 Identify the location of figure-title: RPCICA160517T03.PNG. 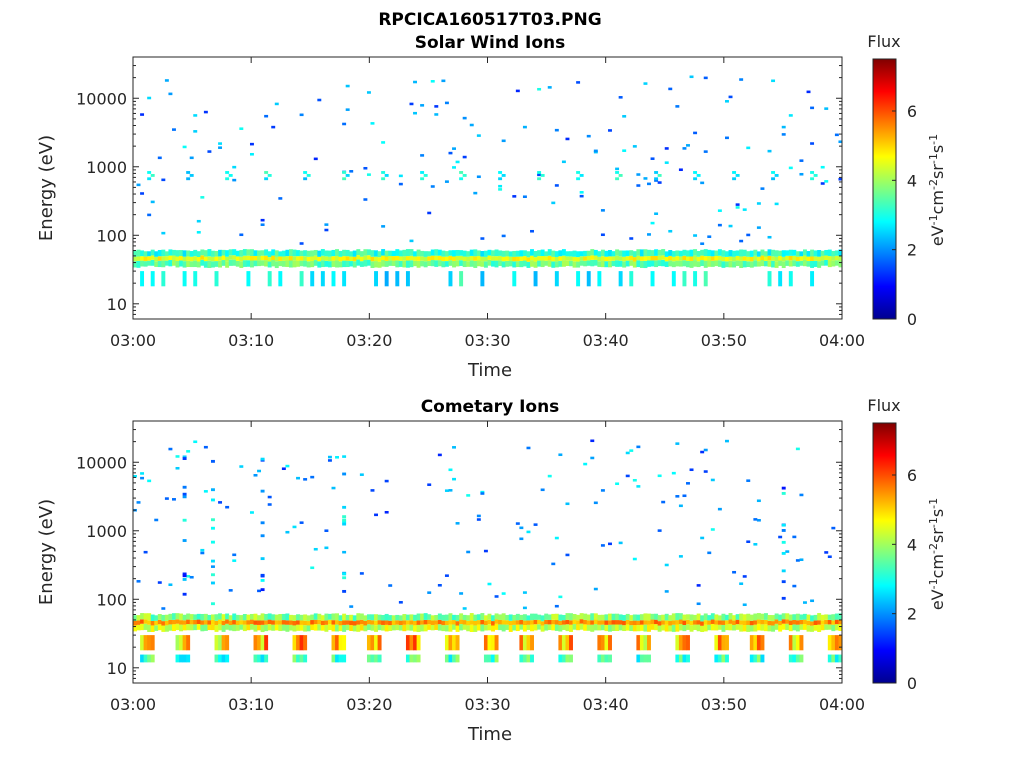
(489, 20).